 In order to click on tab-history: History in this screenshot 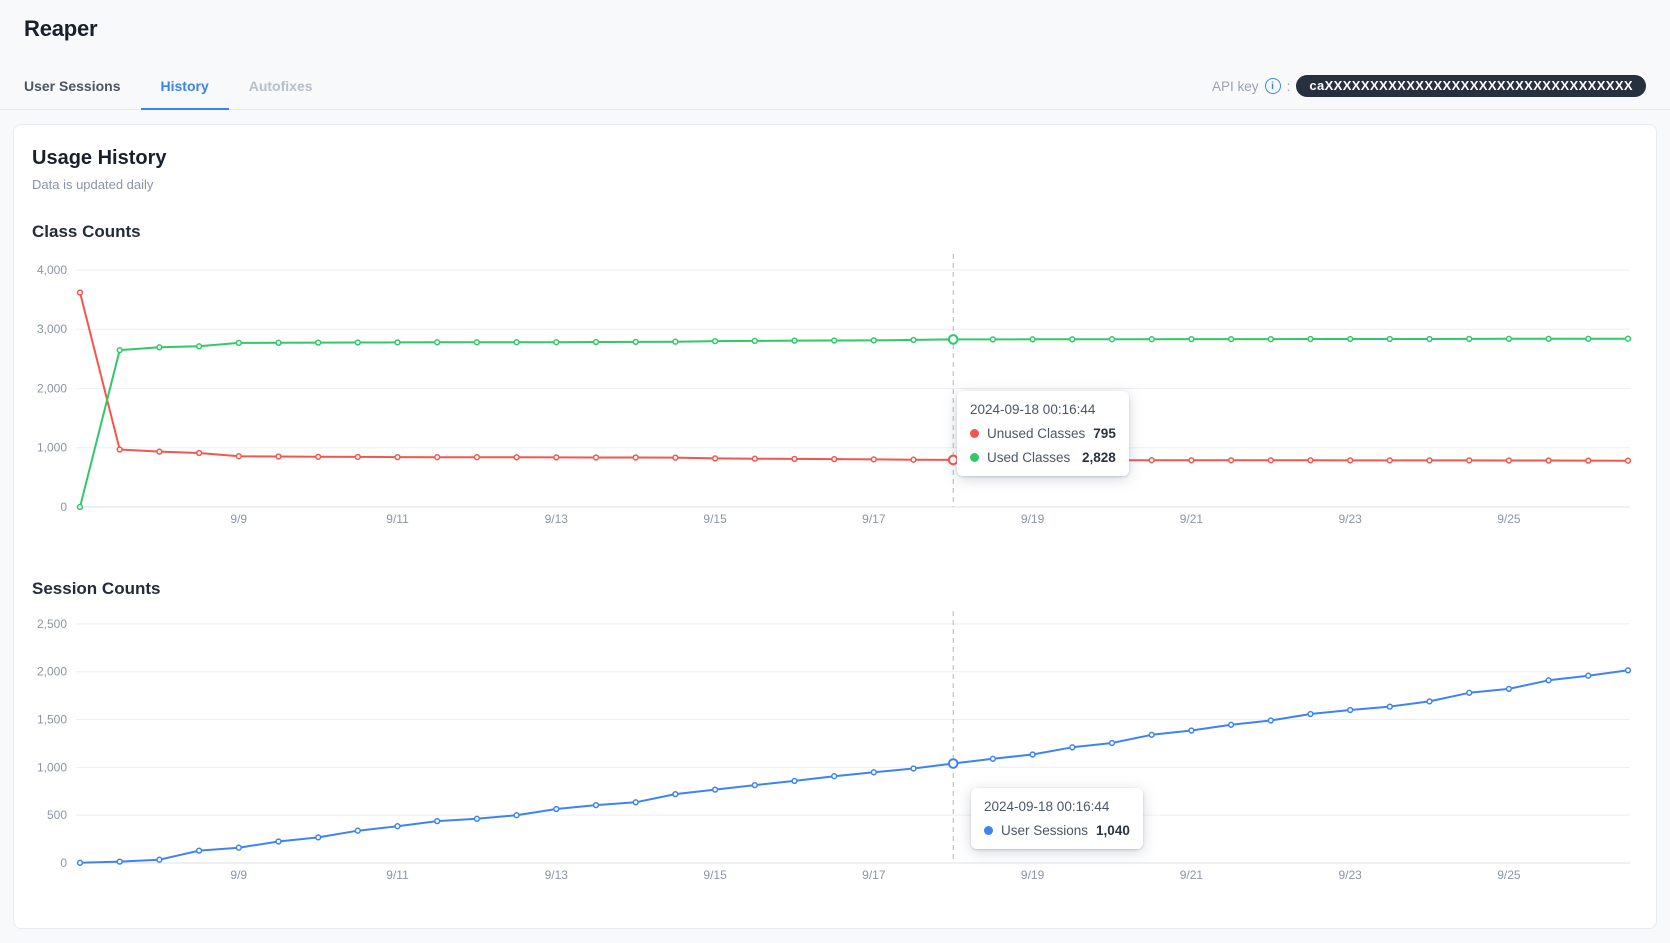, I will do `click(184, 90)`.